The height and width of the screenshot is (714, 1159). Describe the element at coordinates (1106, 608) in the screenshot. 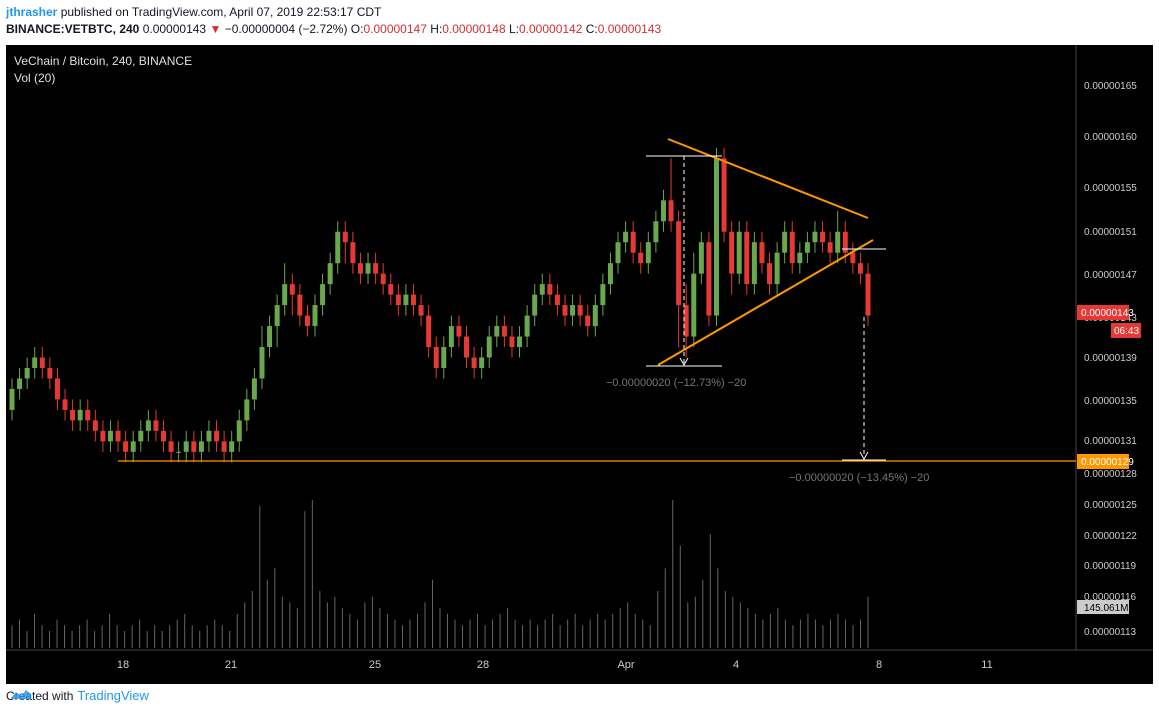

I see `volume-text: 145.061M` at that location.